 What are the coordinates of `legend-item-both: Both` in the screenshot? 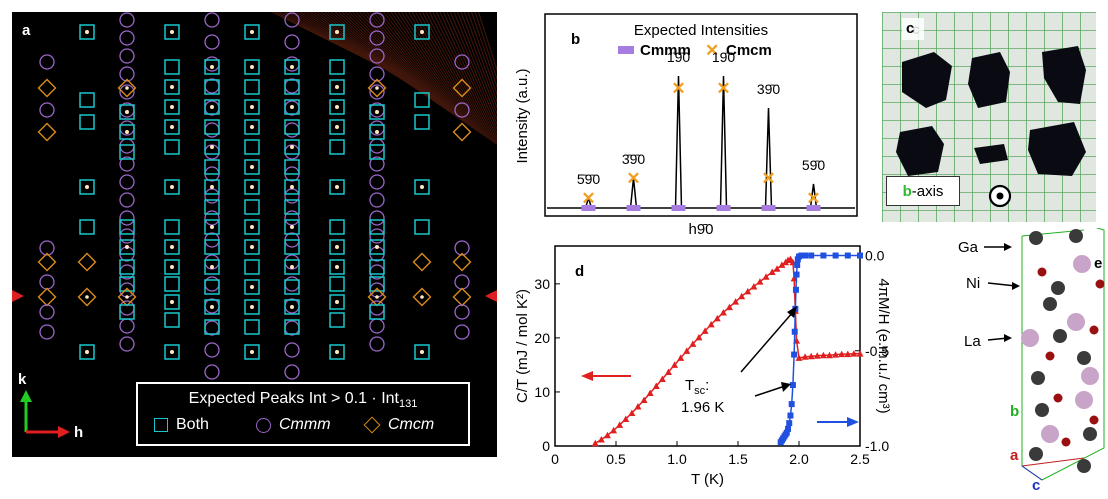 It's located at (181, 425).